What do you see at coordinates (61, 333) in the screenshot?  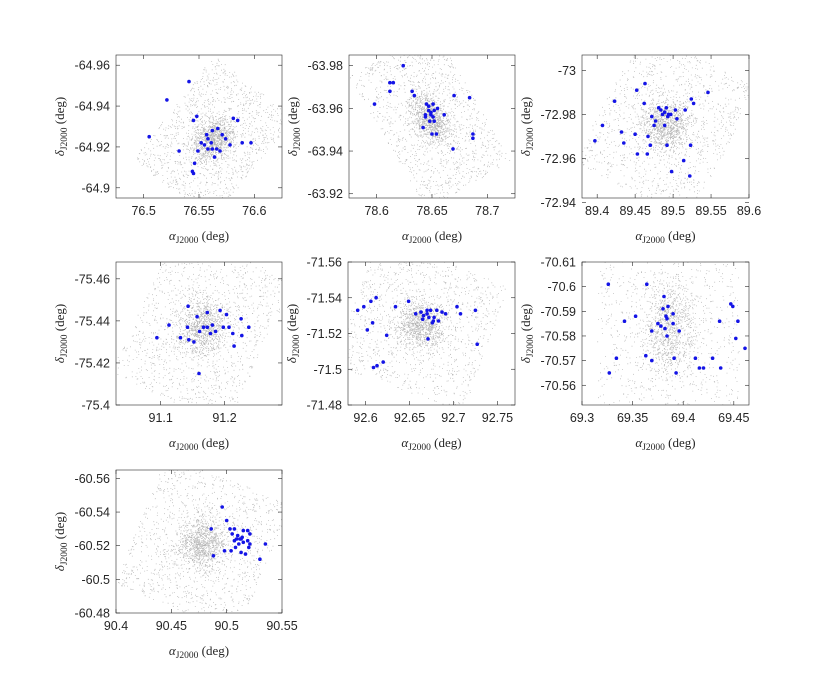 I see `y-axis-label: δJ2000 (deg)` at bounding box center [61, 333].